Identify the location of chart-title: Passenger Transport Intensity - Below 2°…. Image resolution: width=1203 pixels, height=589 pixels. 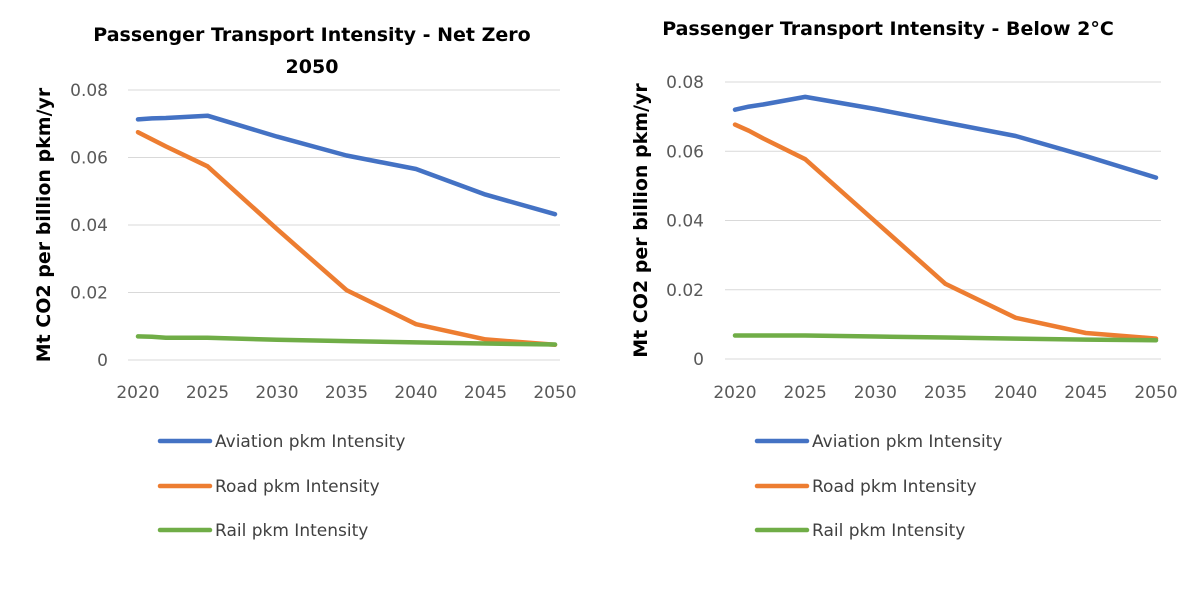
(888, 29).